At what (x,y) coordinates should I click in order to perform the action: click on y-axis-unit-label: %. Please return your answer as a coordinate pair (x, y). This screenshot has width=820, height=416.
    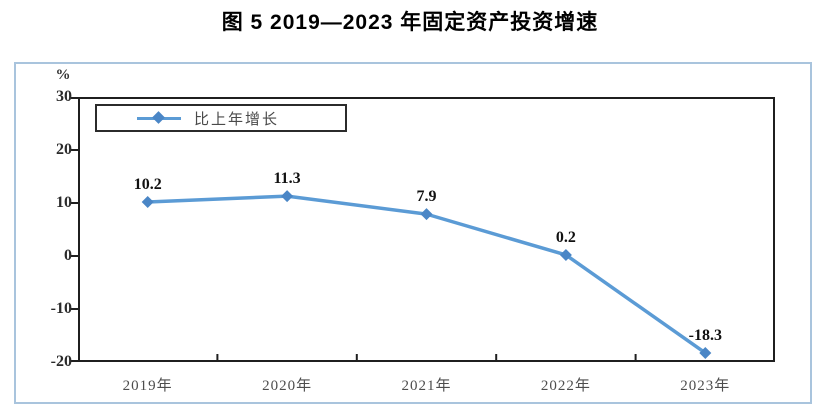
    Looking at the image, I should click on (63, 75).